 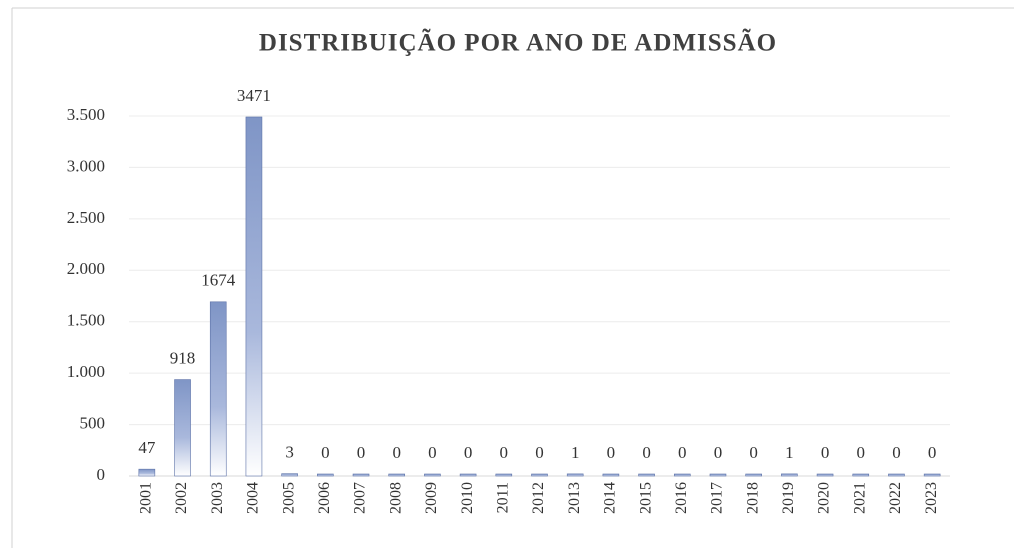 What do you see at coordinates (538, 498) in the screenshot?
I see `x-tick-label: 2012` at bounding box center [538, 498].